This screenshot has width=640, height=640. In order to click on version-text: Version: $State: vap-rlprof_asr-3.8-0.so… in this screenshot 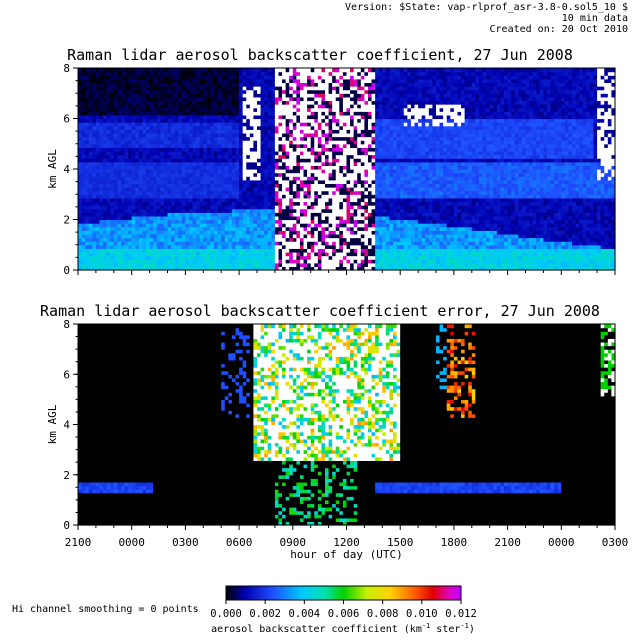, I will do `click(486, 7)`.